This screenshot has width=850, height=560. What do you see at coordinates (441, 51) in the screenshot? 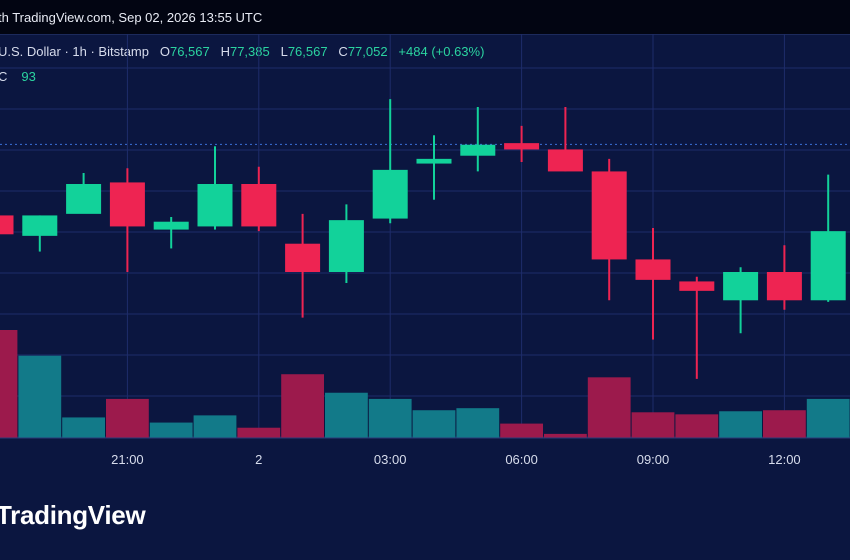
I see `change-value: +484 (+0.63%)` at bounding box center [441, 51].